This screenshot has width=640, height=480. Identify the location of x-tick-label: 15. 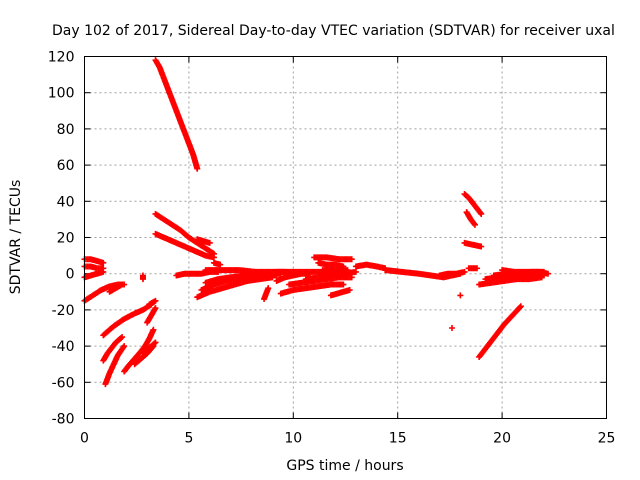
(398, 439).